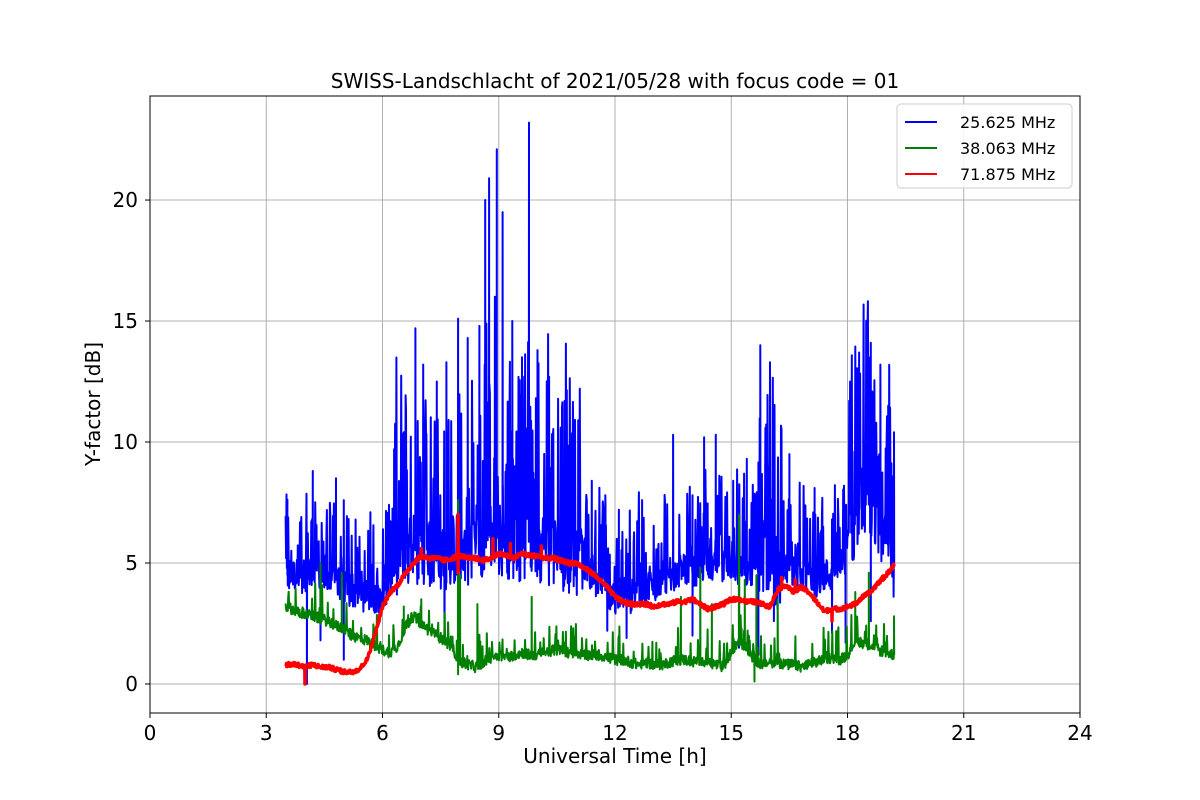 The height and width of the screenshot is (800, 1200). What do you see at coordinates (590, 599) in the screenshot?
I see `series-line-71-875-mhz` at bounding box center [590, 599].